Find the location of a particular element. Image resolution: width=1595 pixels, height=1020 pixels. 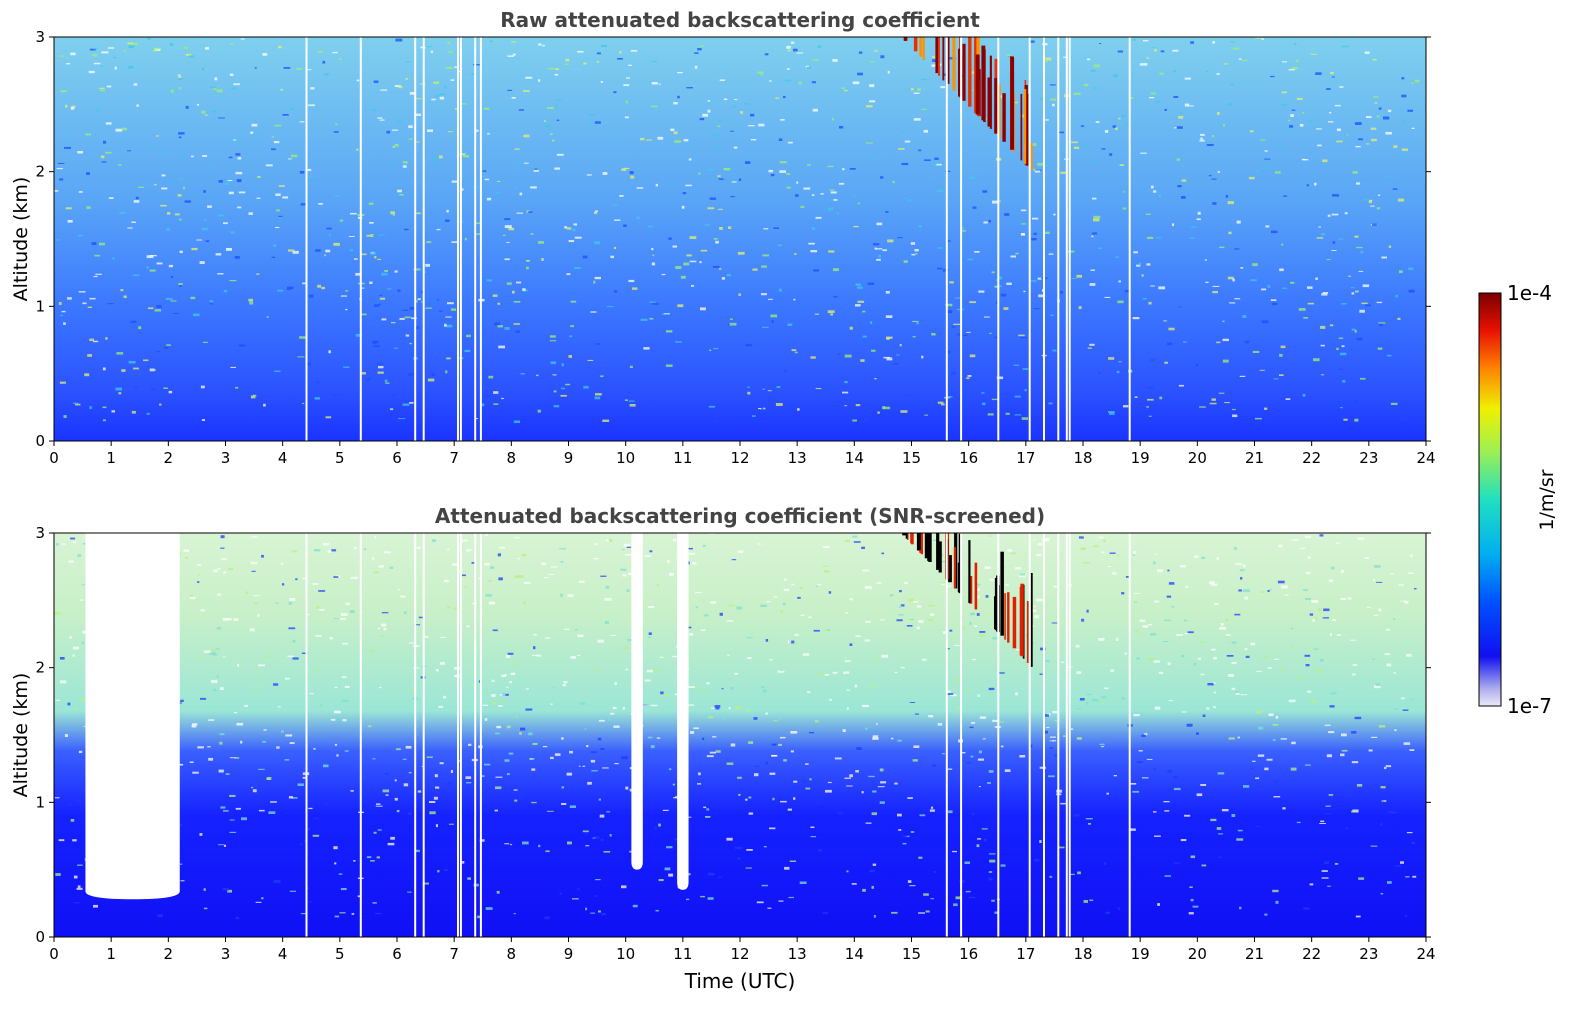

x-tick-label: 9 is located at coordinates (569, 954).